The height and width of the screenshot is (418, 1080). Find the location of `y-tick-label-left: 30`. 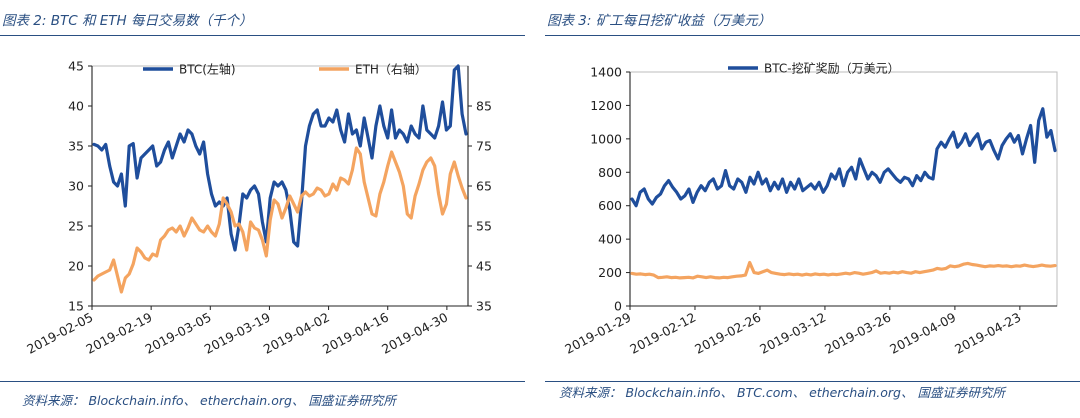

y-tick-label-left: 30 is located at coordinates (76, 186).